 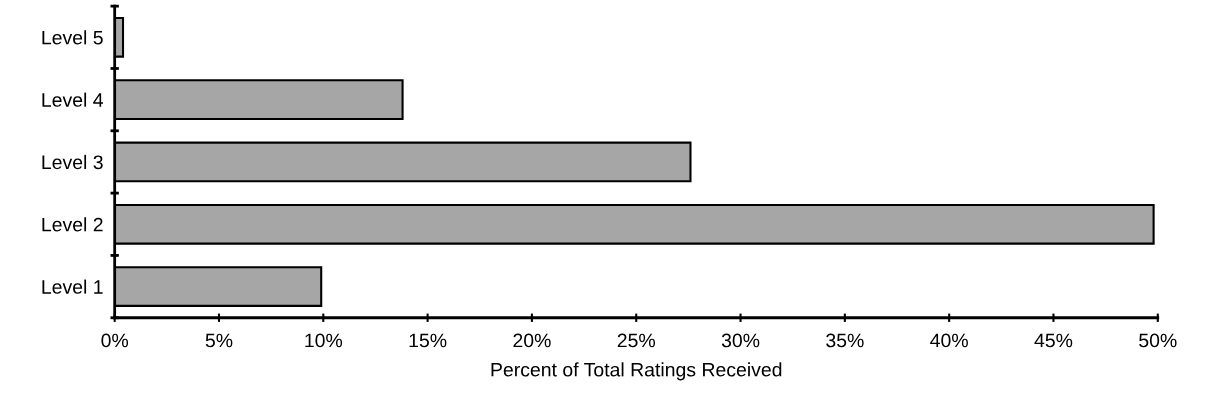 I want to click on y-tick-label: Level 2, so click(x=72, y=224).